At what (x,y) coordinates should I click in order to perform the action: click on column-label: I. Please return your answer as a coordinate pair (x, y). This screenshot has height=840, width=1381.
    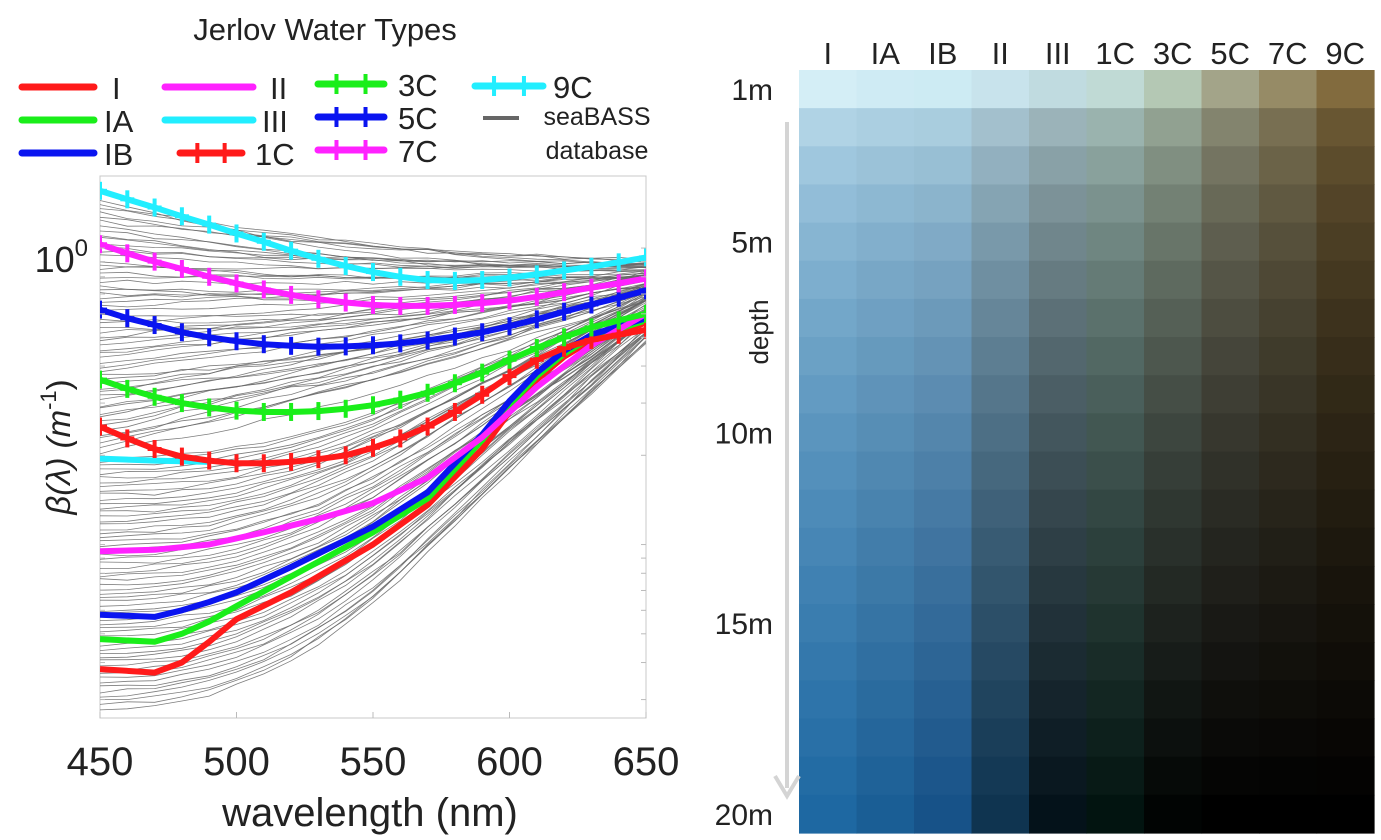
    Looking at the image, I should click on (827, 53).